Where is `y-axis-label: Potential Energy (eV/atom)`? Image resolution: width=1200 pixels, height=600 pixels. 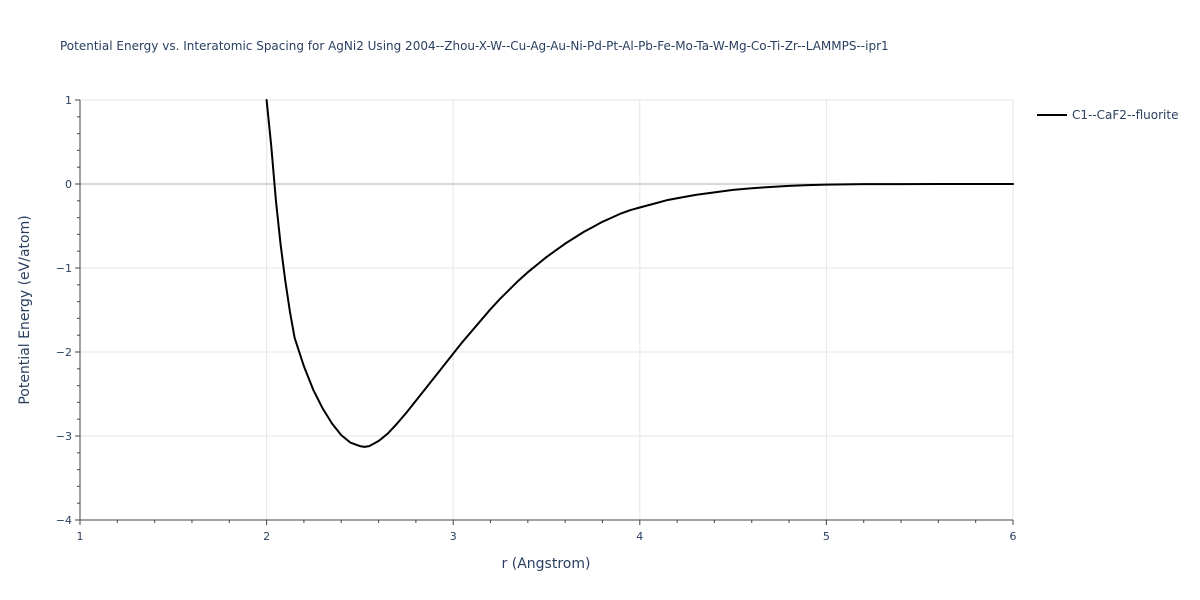
y-axis-label: Potential Energy (eV/atom) is located at coordinates (25, 309).